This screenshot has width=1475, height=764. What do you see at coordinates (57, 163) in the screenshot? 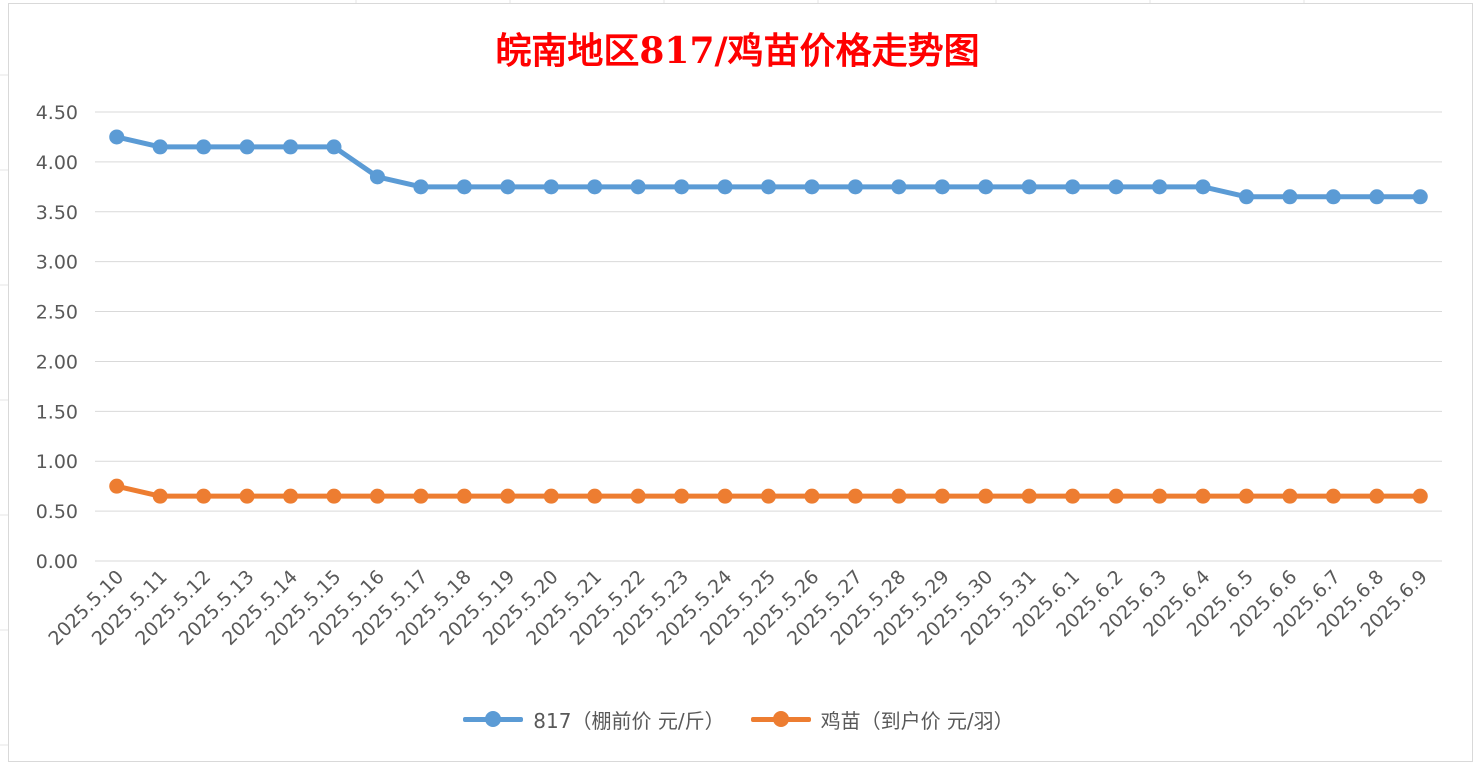
I see `y-tick-label: 4.00` at bounding box center [57, 163].